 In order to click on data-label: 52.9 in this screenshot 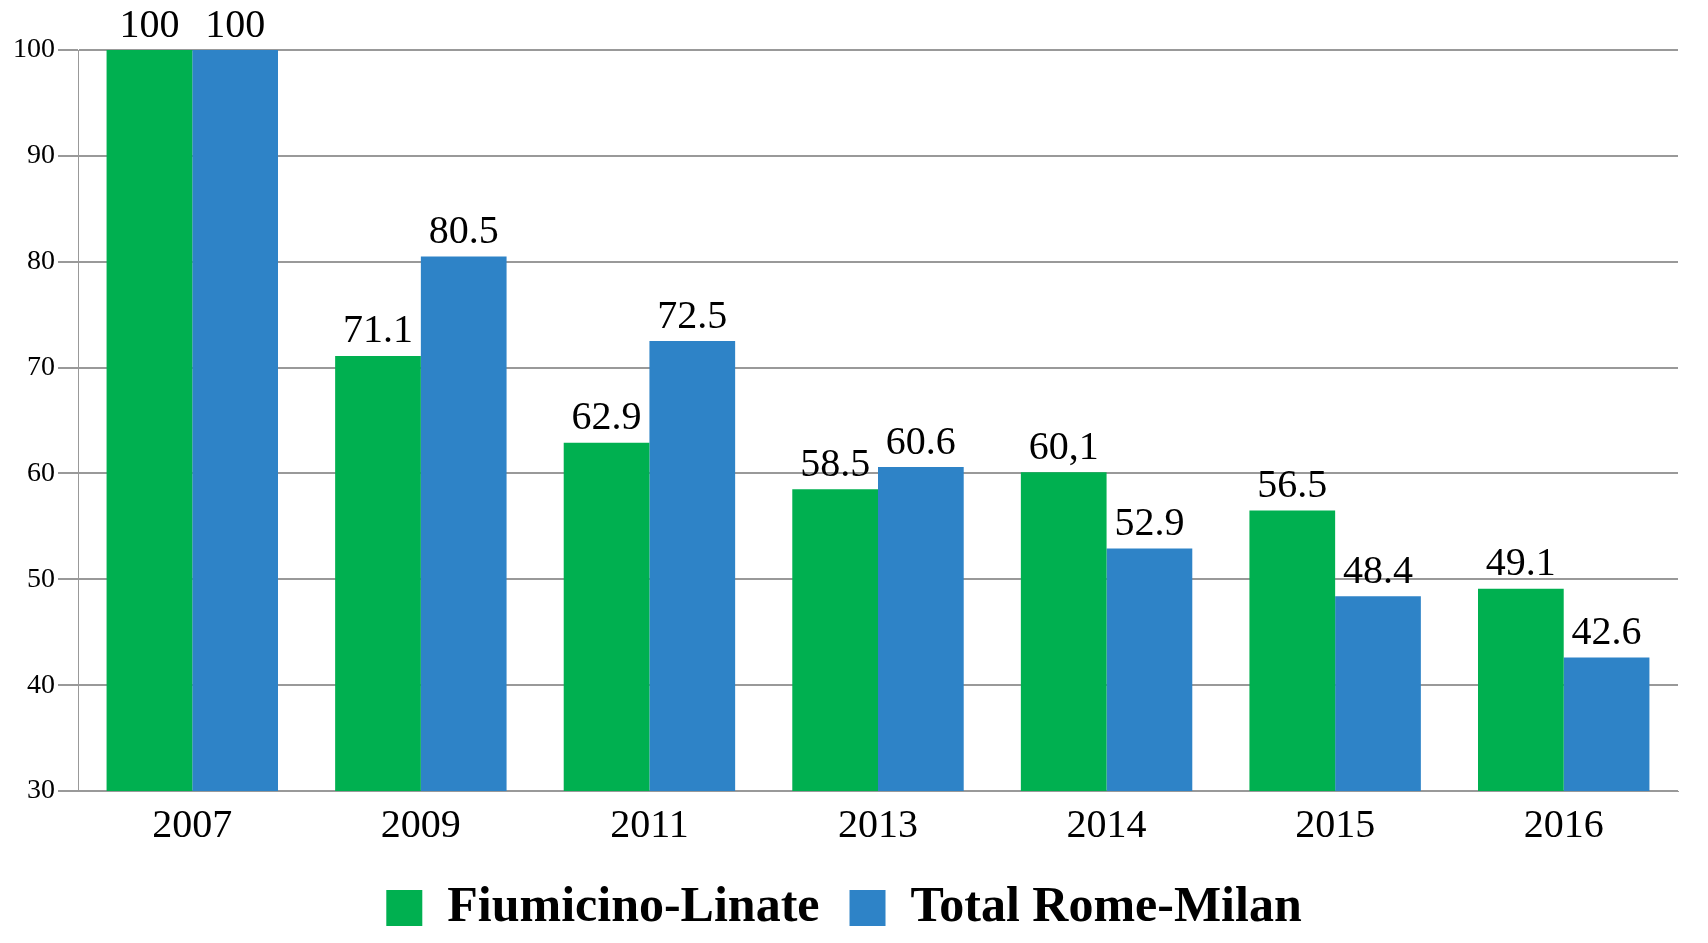, I will do `click(1149, 522)`.